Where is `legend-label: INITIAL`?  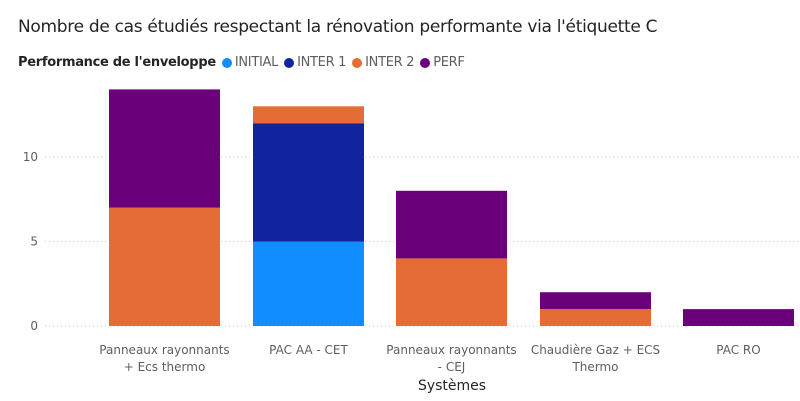
legend-label: INITIAL is located at coordinates (256, 62).